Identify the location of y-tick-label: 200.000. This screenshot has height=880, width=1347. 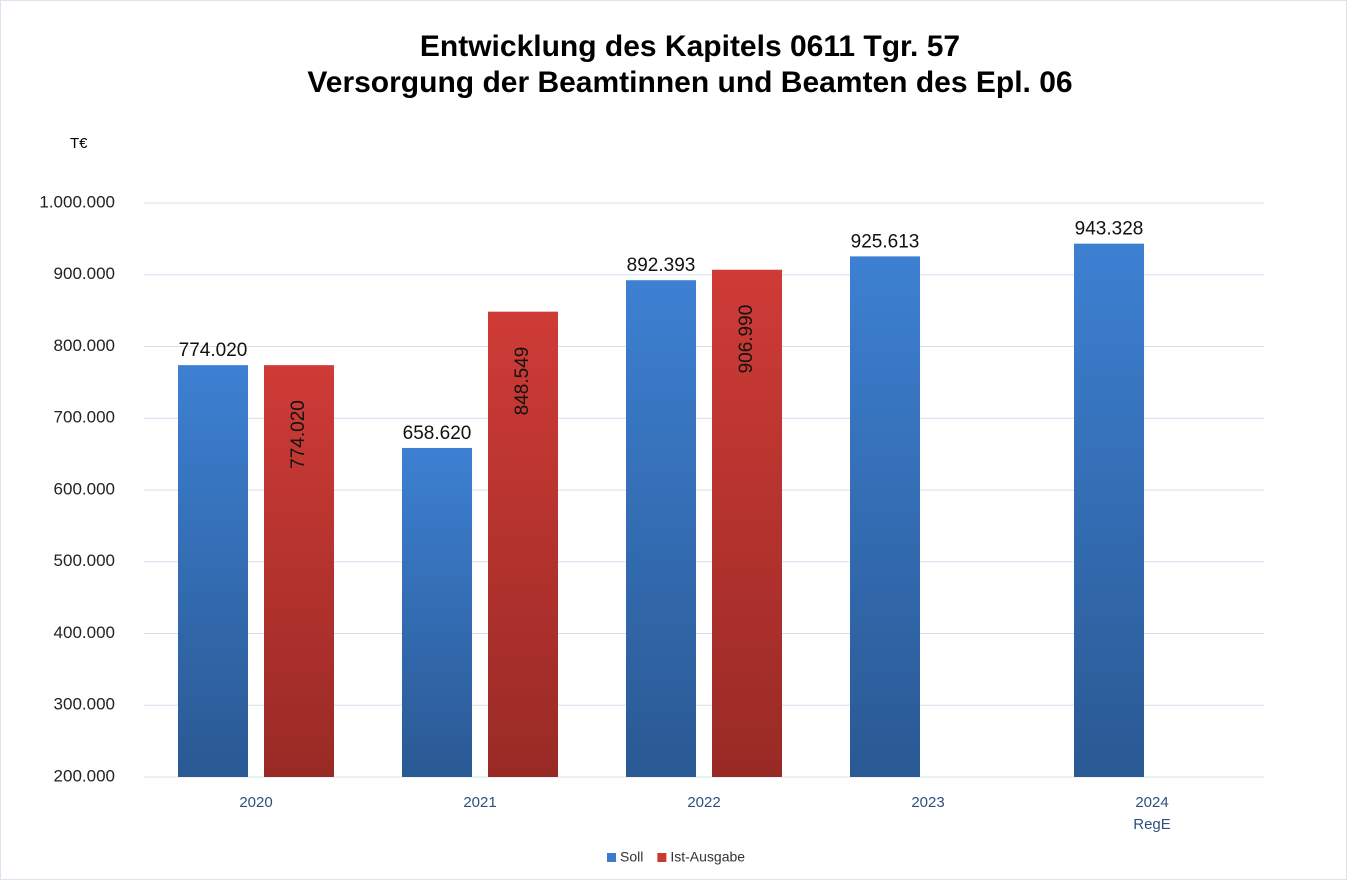
(84, 775).